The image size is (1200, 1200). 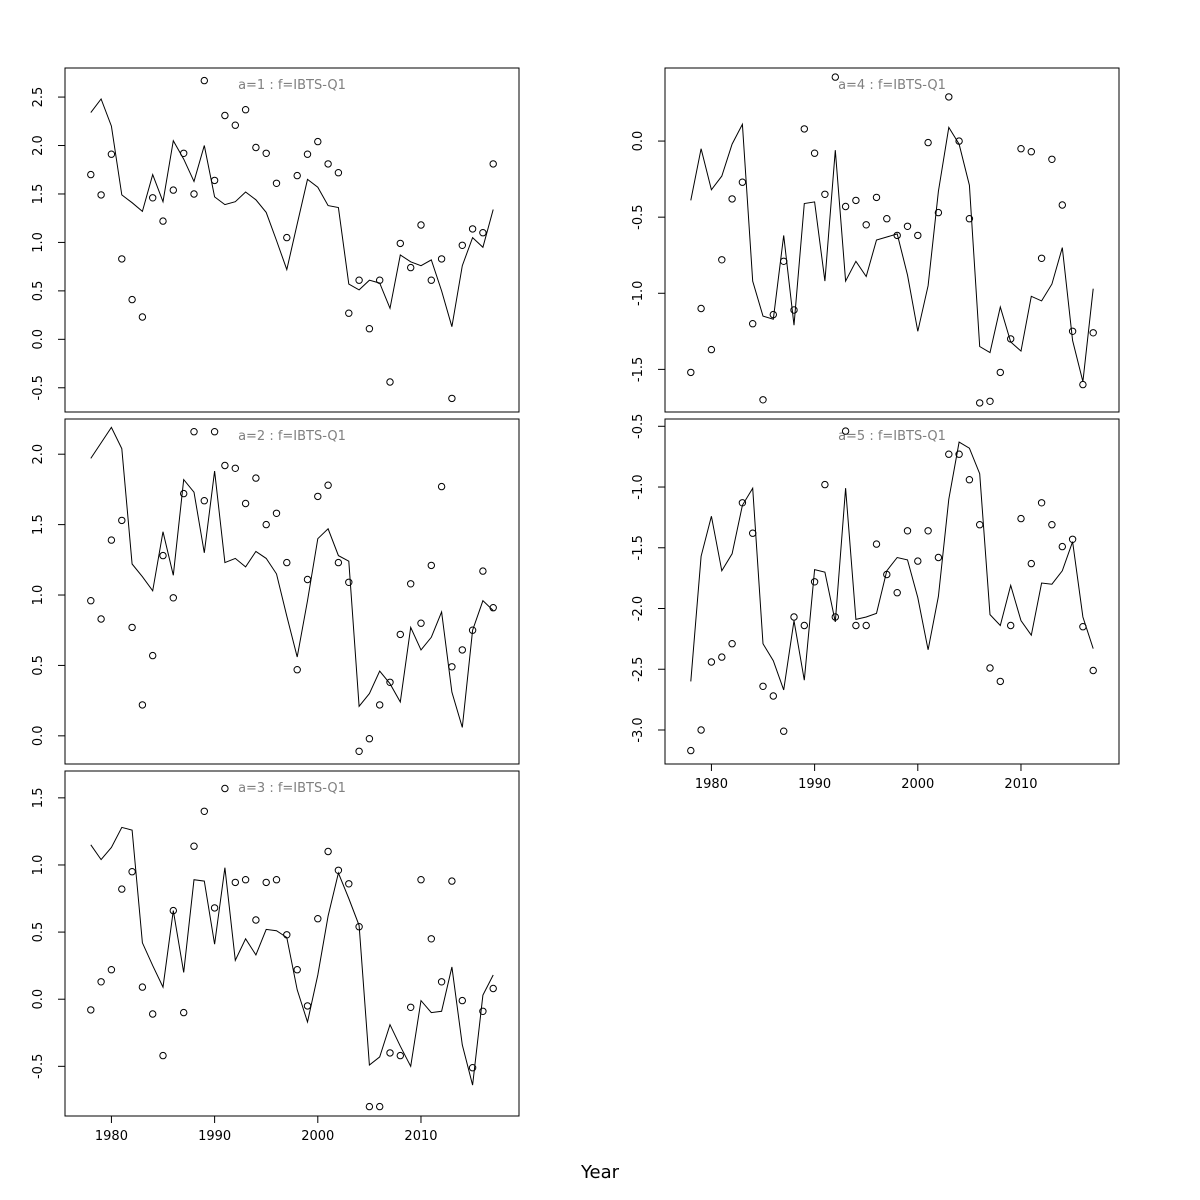 What do you see at coordinates (600, 1172) in the screenshot?
I see `x-axis-title: Year` at bounding box center [600, 1172].